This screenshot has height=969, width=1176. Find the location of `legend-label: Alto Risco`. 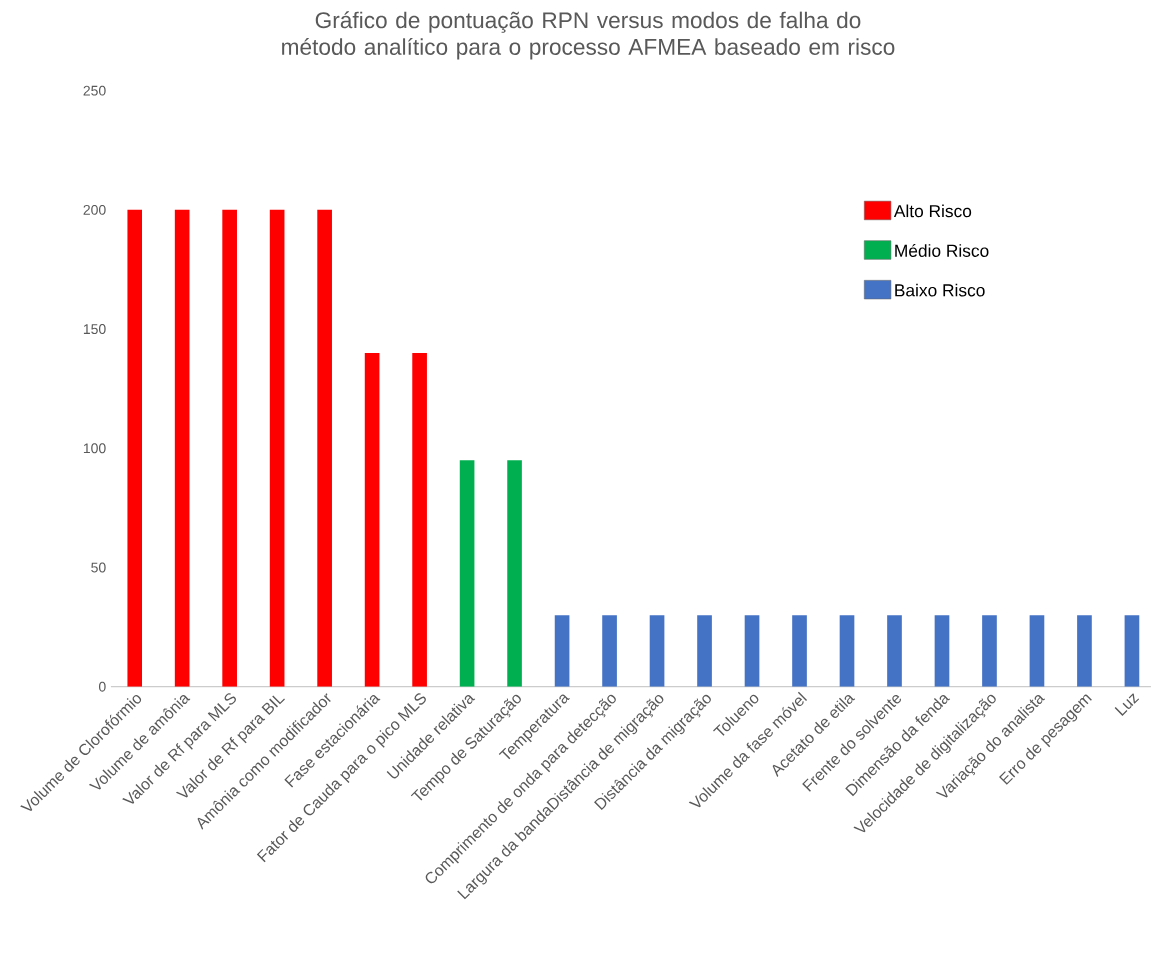

legend-label: Alto Risco is located at coordinates (932, 211).